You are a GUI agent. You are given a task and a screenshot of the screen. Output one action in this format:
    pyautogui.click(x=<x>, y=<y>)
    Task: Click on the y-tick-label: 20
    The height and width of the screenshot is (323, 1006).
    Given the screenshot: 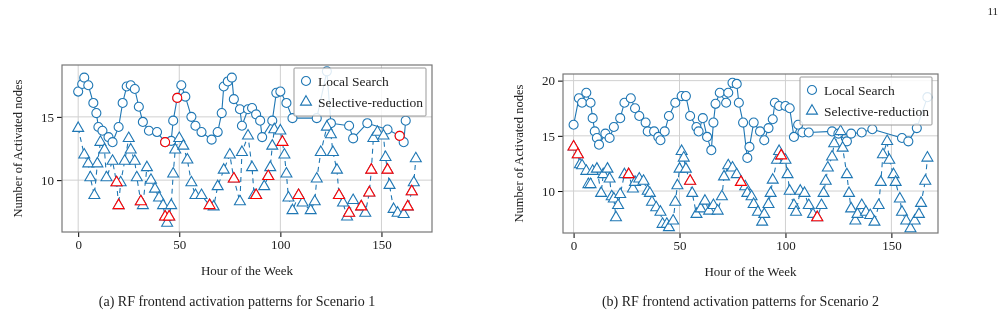 What is the action you would take?
    pyautogui.click(x=548, y=81)
    